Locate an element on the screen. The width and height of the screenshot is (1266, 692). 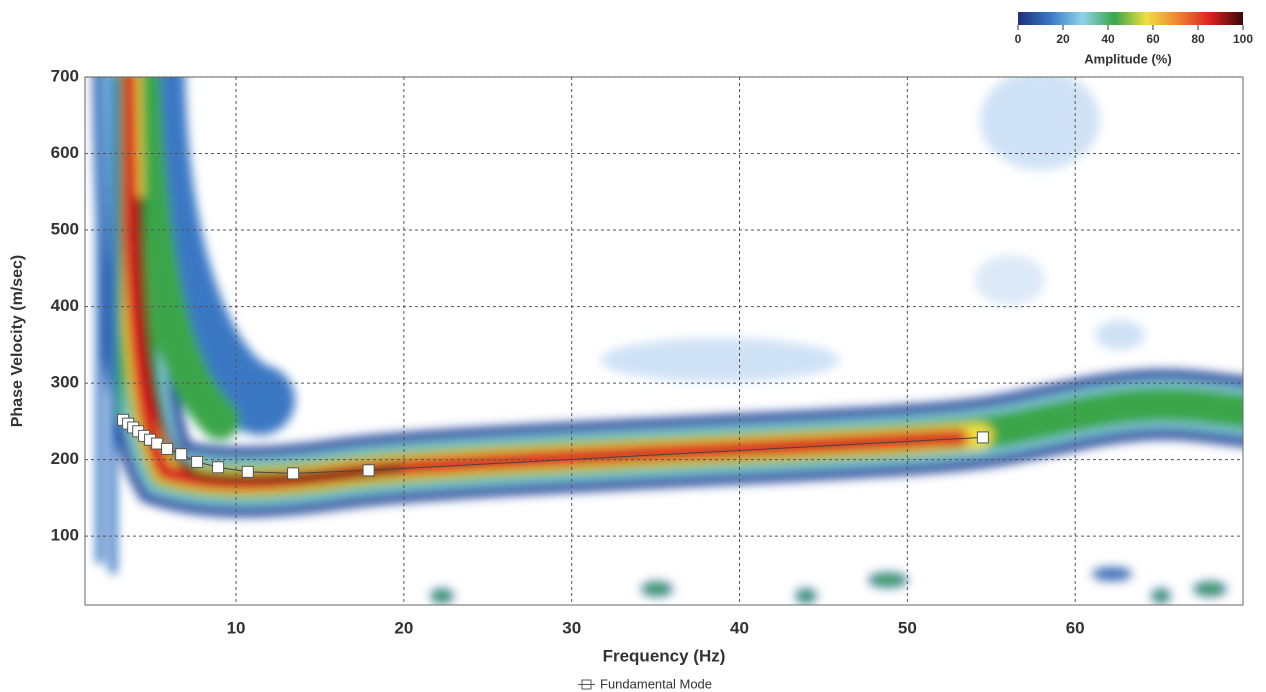
y-tick-label: 300 is located at coordinates (65, 382).